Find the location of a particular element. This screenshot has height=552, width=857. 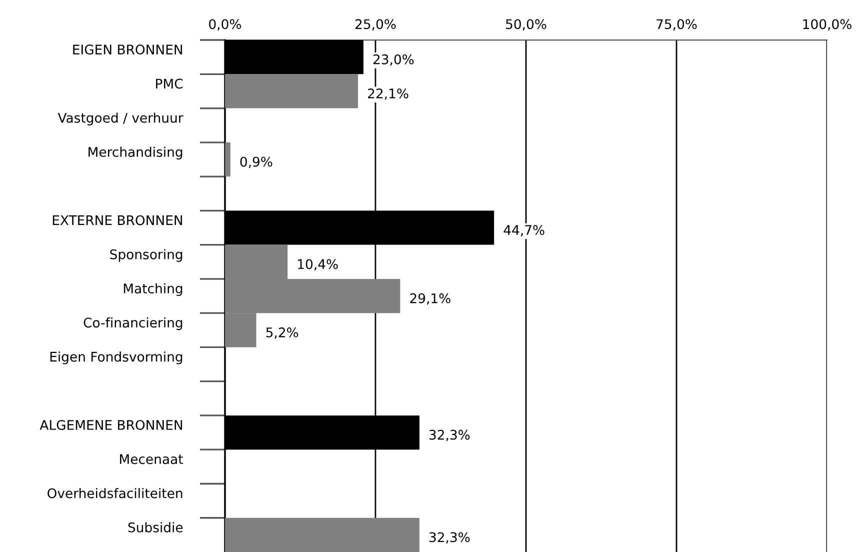

y-tick-label: Co-financiering is located at coordinates (133, 323).